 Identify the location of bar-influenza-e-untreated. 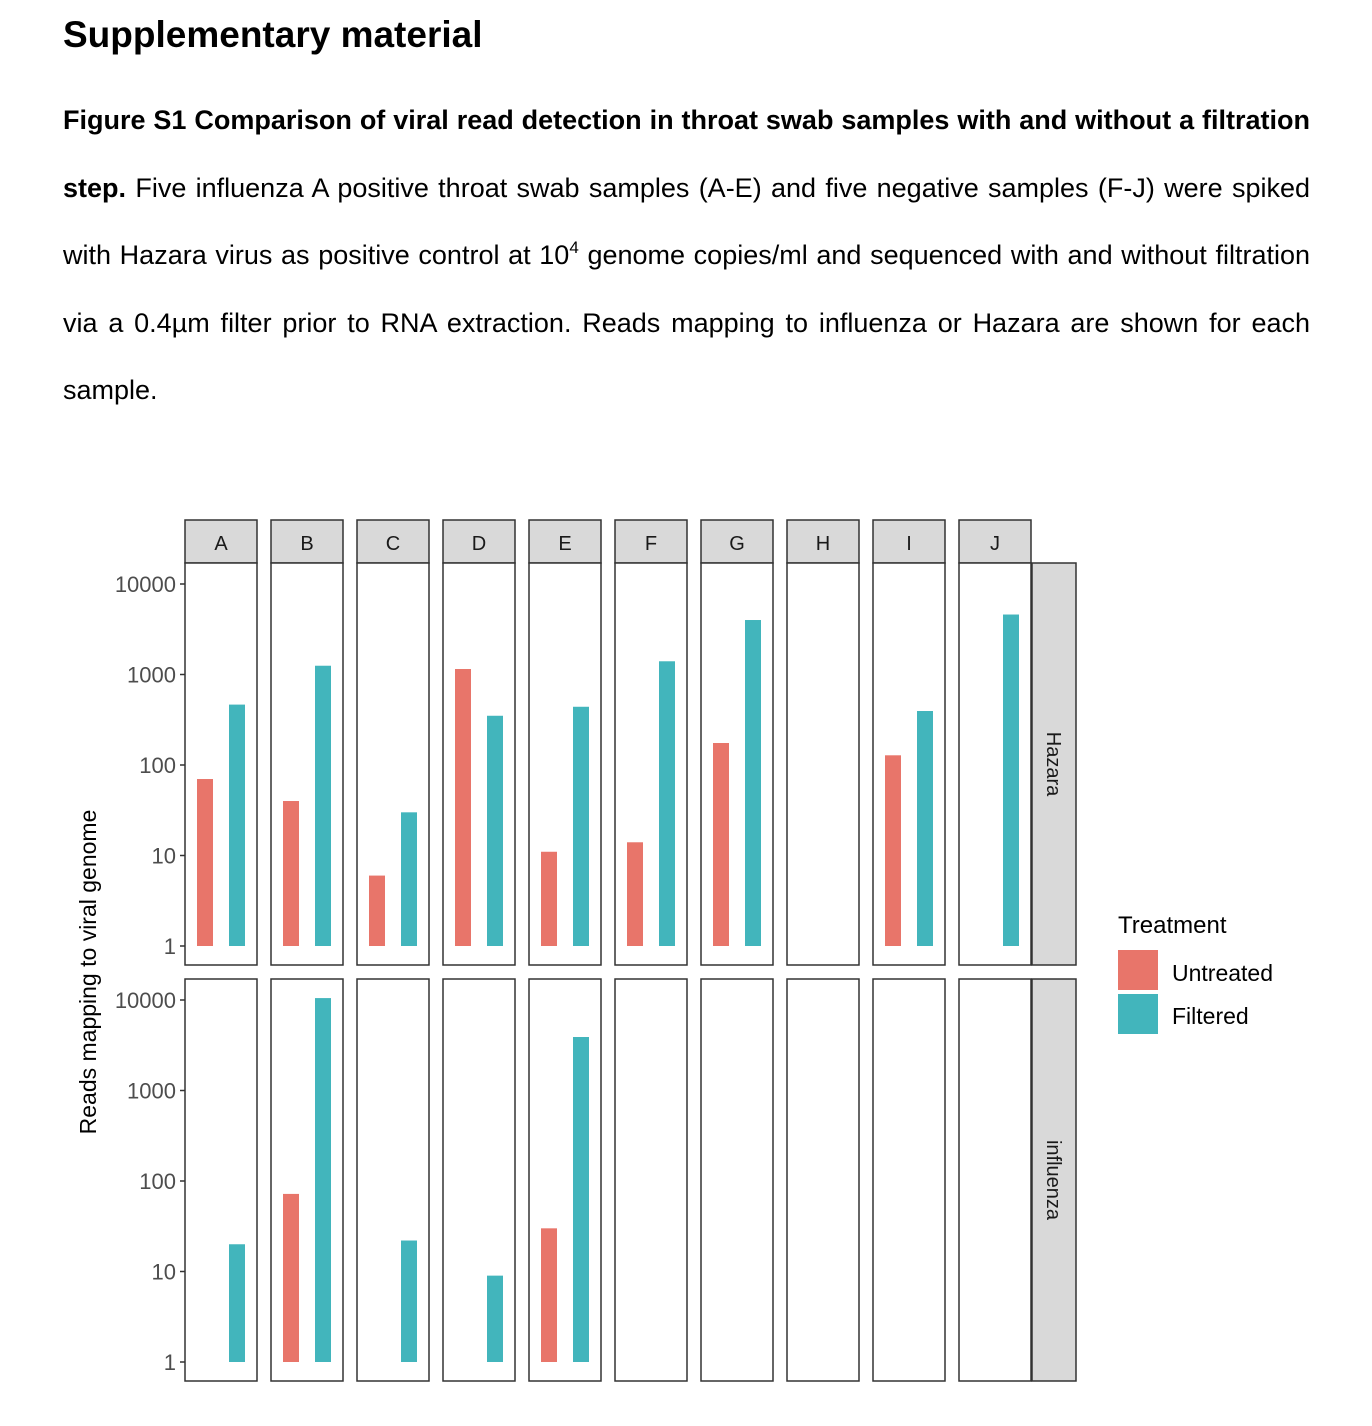
(549, 1295).